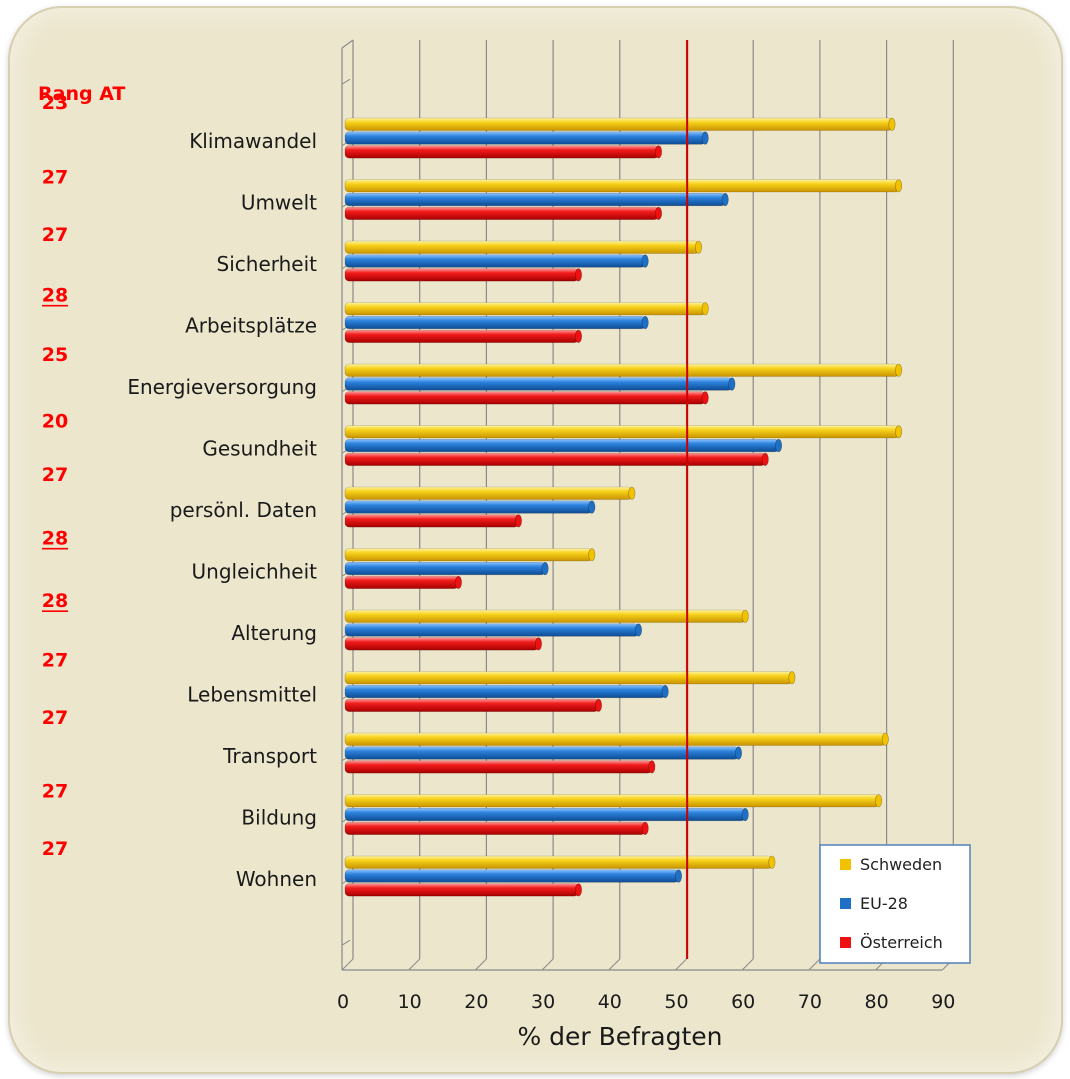  I want to click on category-label: Klimawandel, so click(253, 141).